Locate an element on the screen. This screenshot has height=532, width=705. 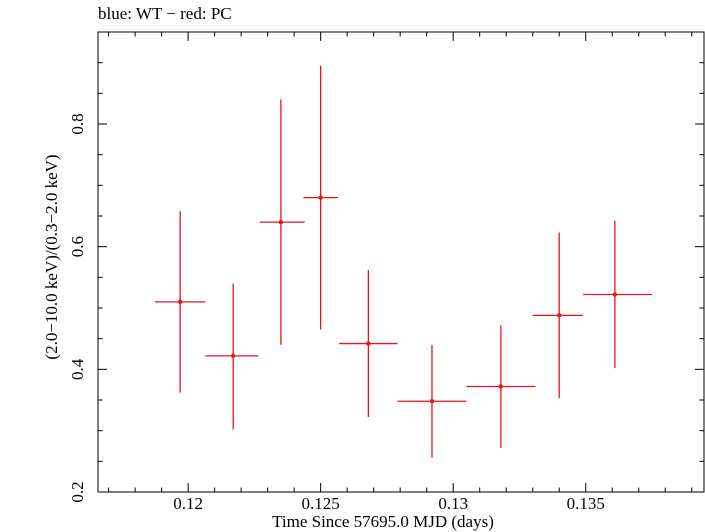
chart-title: blue: WT − red: PC is located at coordinates (165, 13).